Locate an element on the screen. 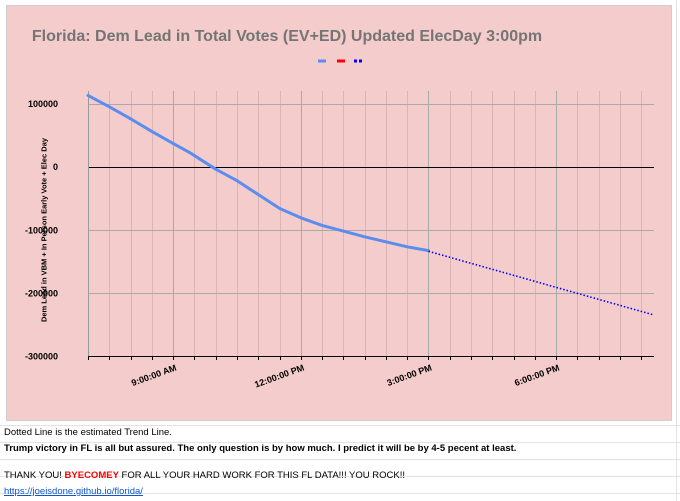 Image resolution: width=680 pixels, height=501 pixels. x-tick-label: 12:00:00 PM is located at coordinates (279, 375).